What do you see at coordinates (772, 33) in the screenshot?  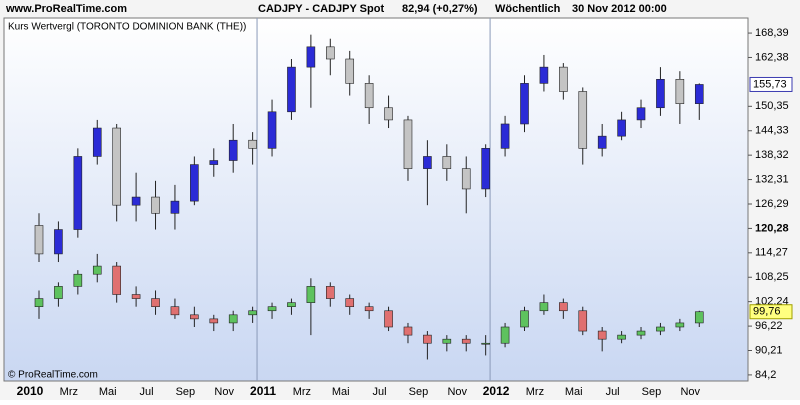 I see `y-tick-label: 168,39` at bounding box center [772, 33].